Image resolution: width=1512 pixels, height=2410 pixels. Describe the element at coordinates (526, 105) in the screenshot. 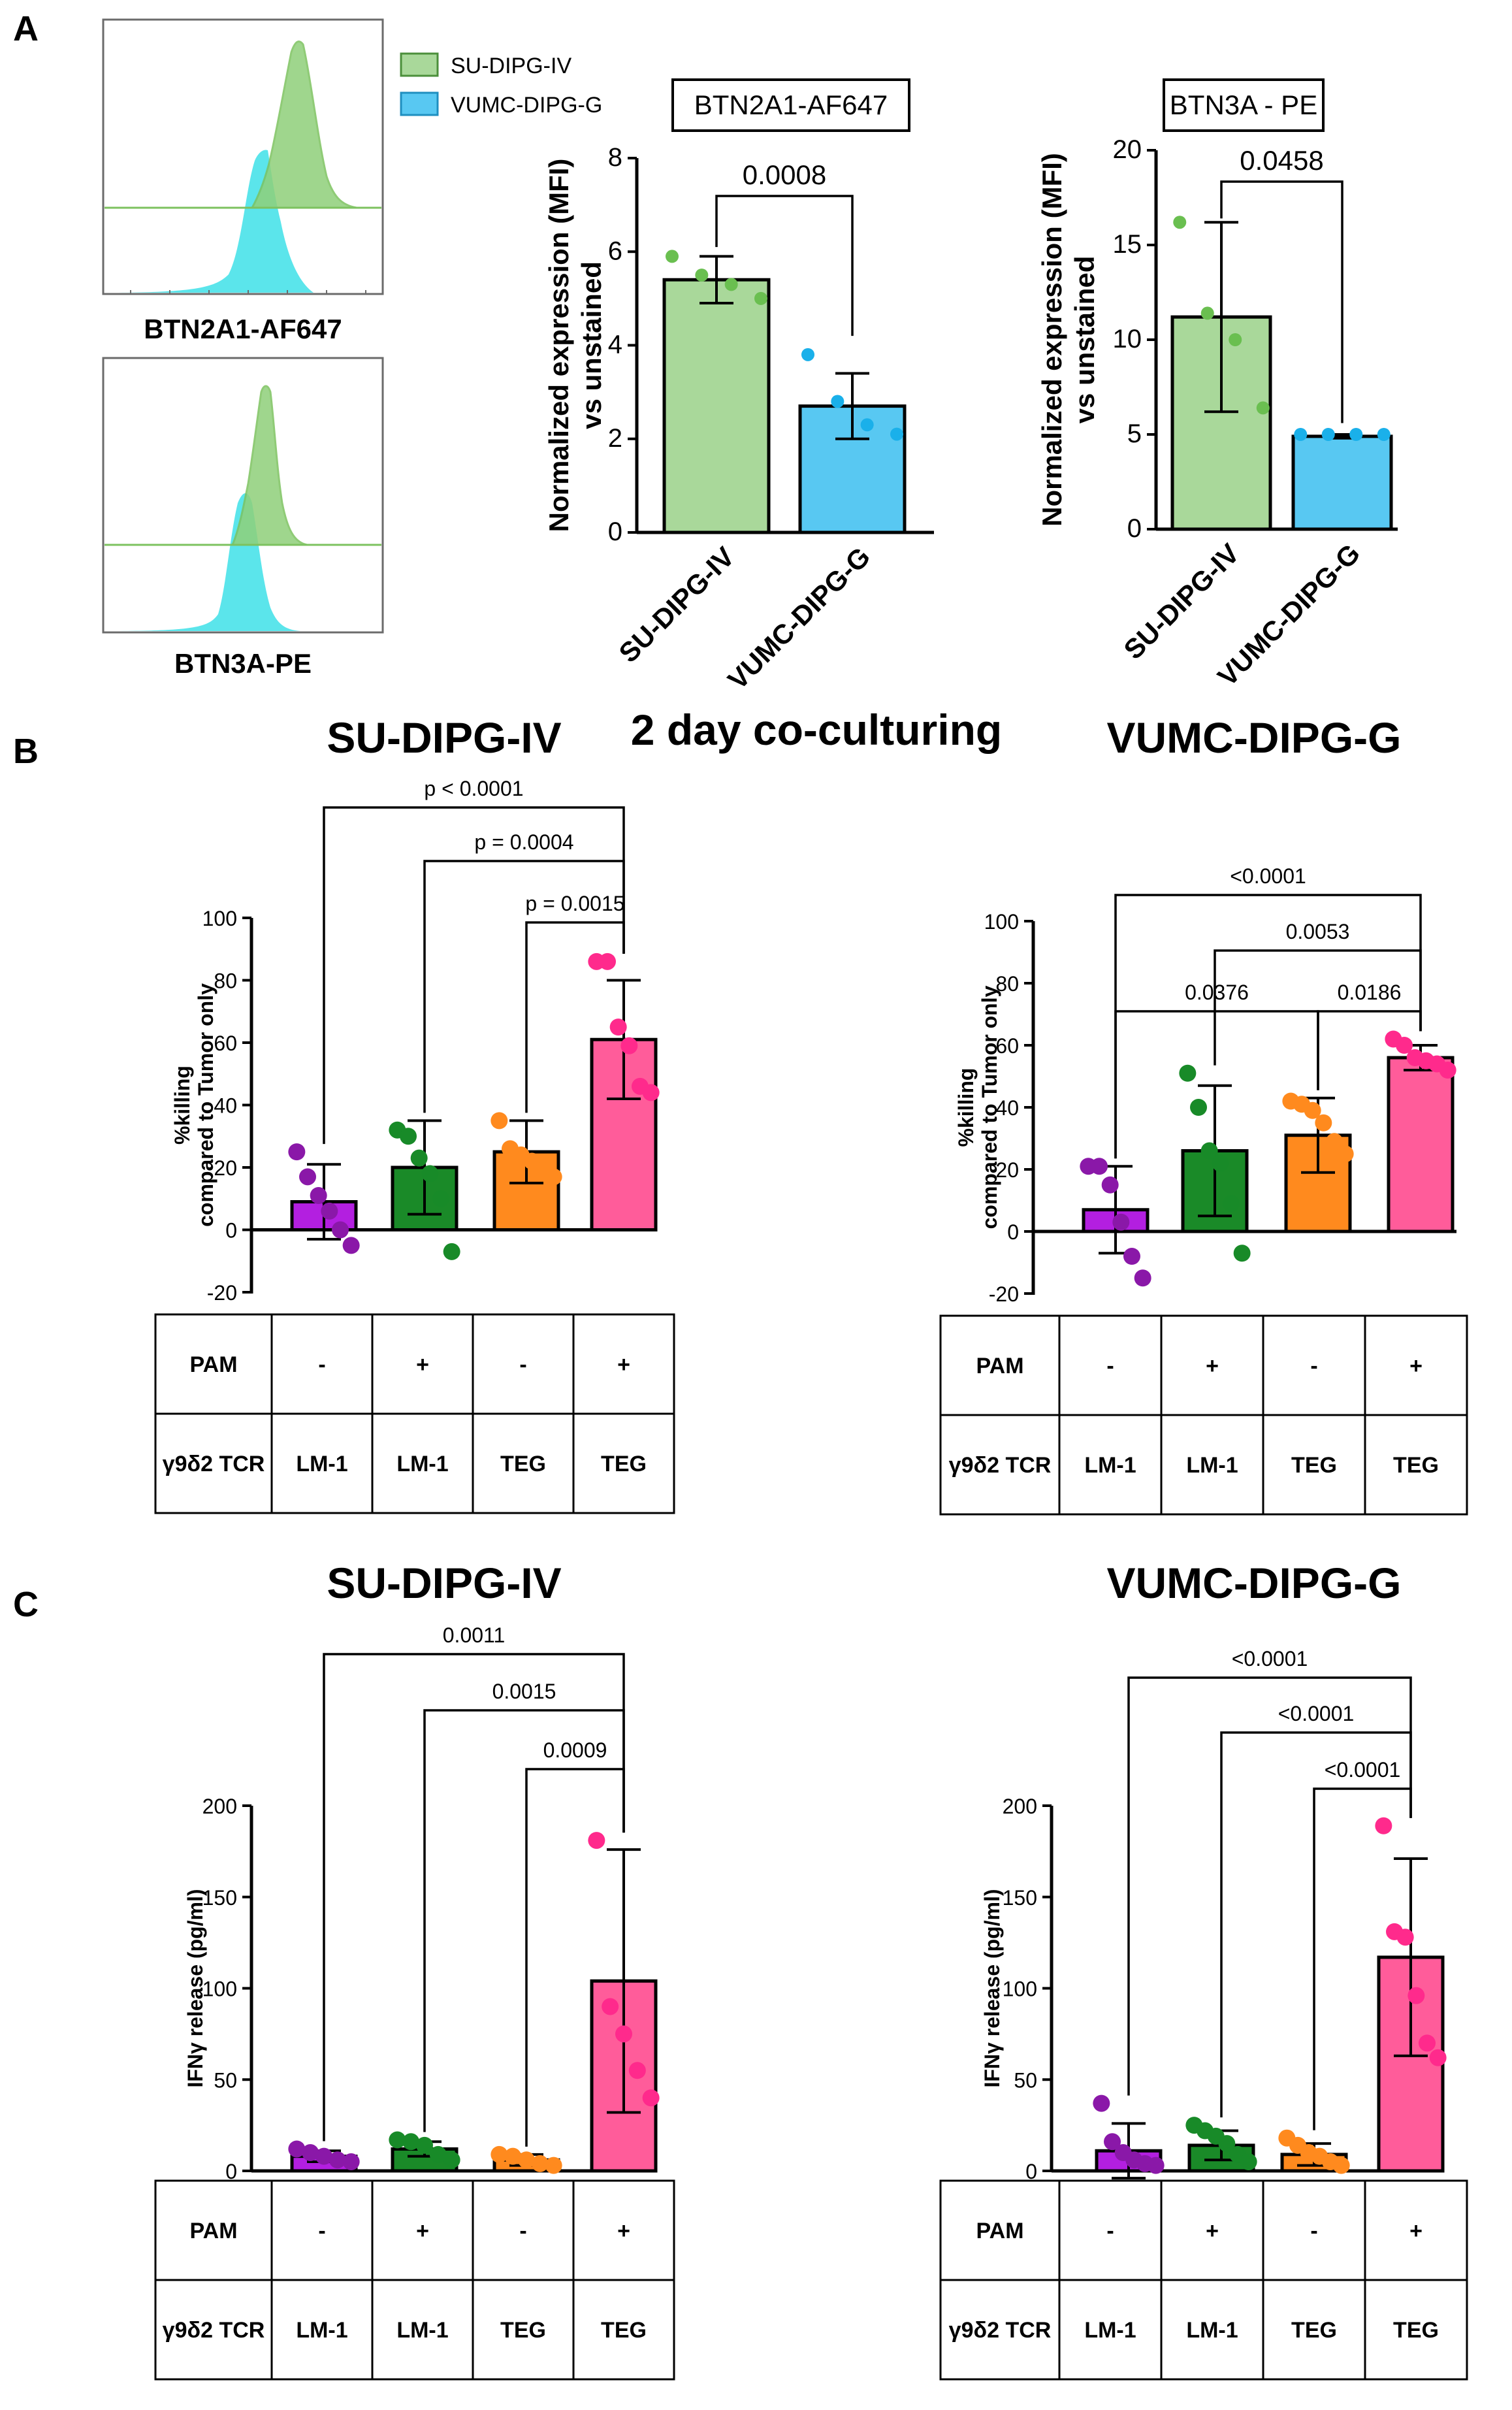

I see `legend-label-vumc: VUMC-DIPG-G` at that location.